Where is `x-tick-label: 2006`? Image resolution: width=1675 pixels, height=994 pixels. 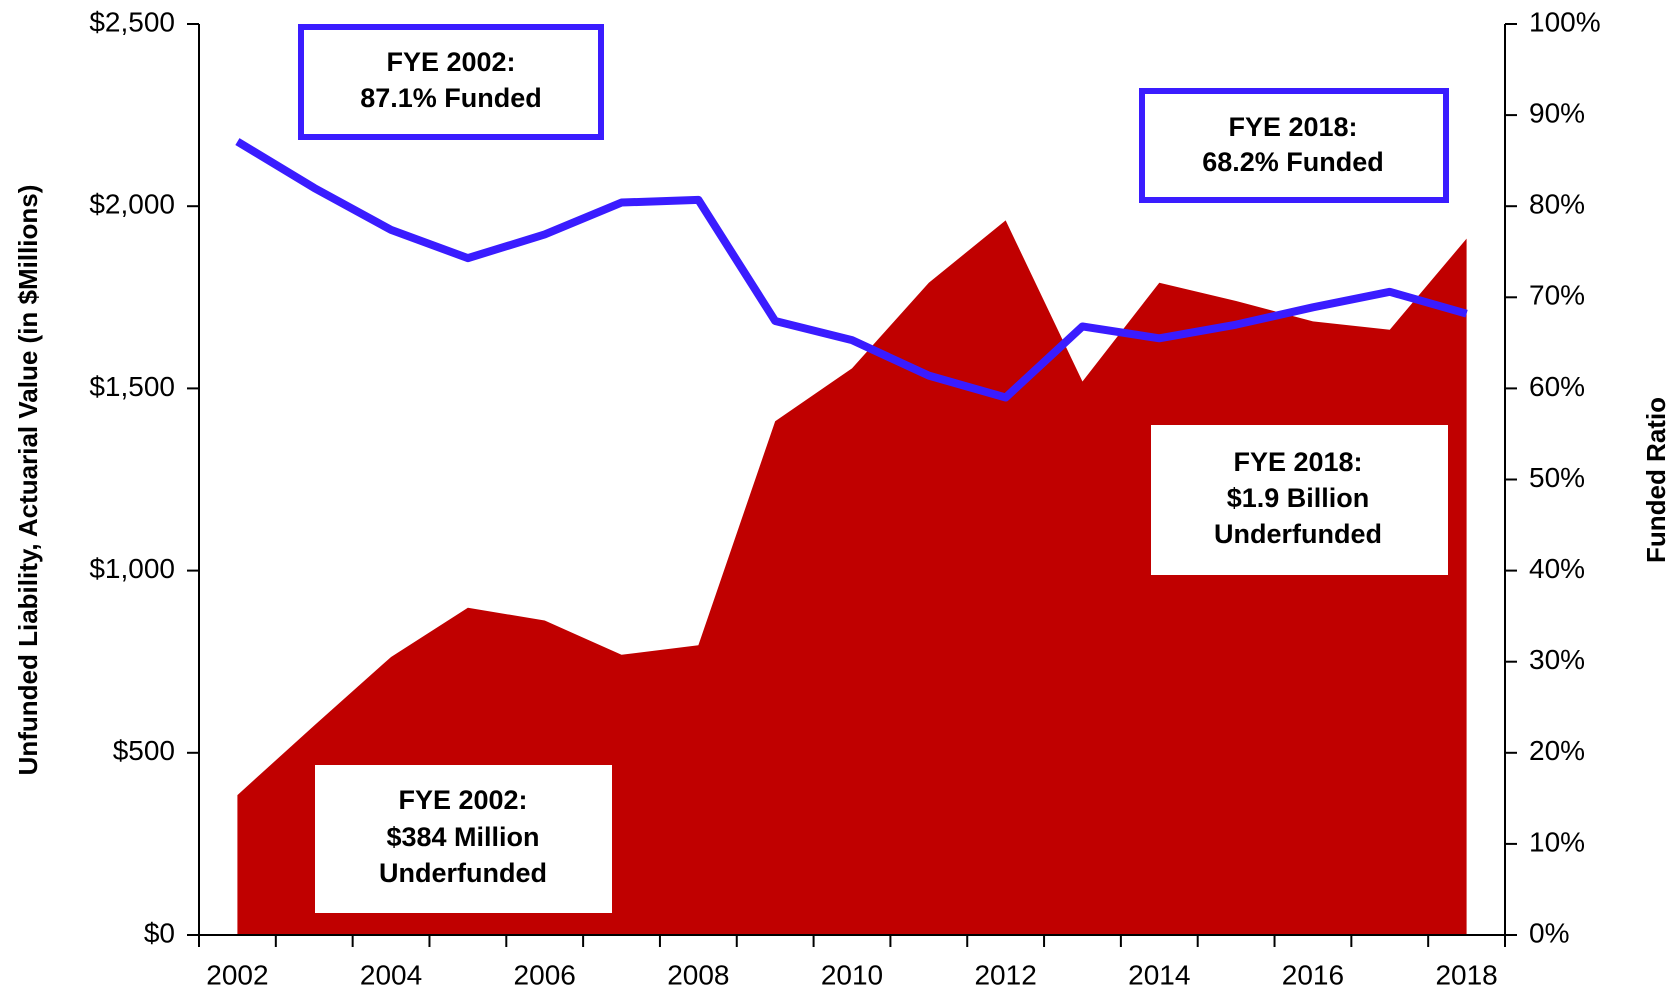
x-tick-label: 2006 is located at coordinates (545, 974).